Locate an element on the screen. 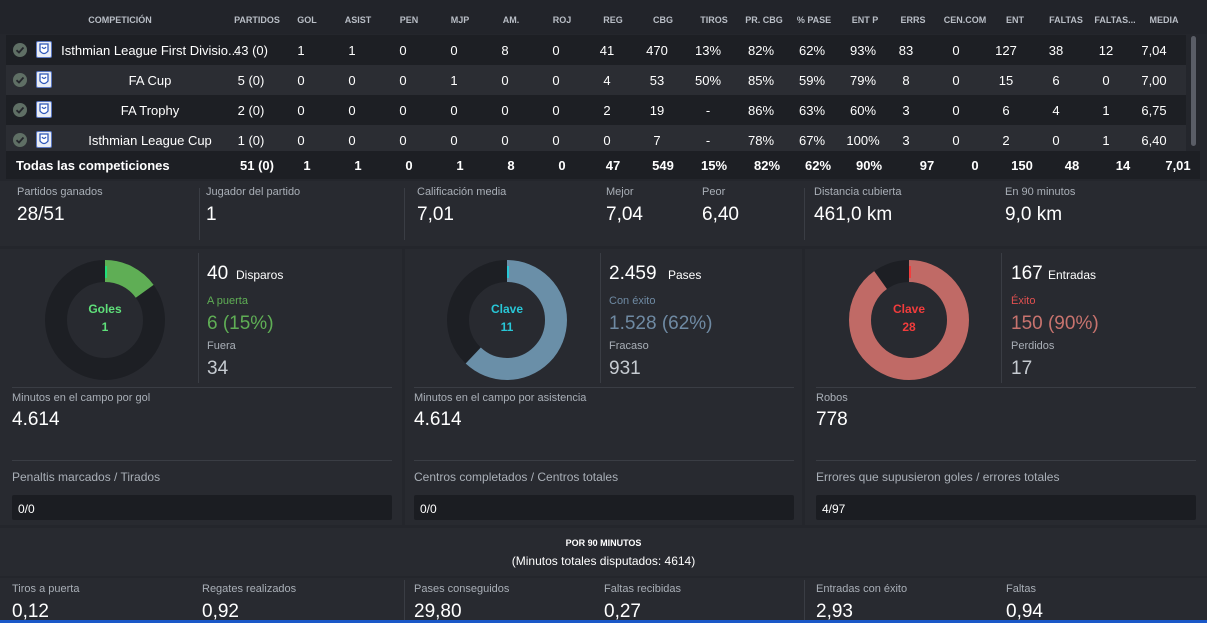  cell-cbg: 470 is located at coordinates (657, 50).